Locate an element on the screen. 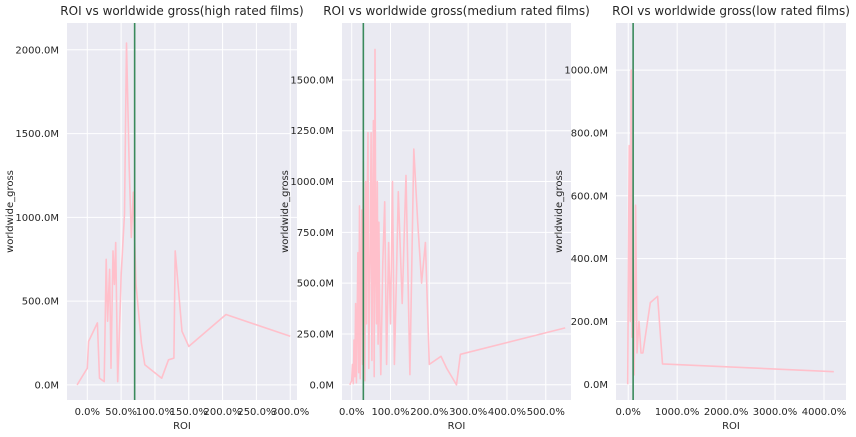 This screenshot has height=437, width=856. y-tick-label: 1250.0M is located at coordinates (312, 131).